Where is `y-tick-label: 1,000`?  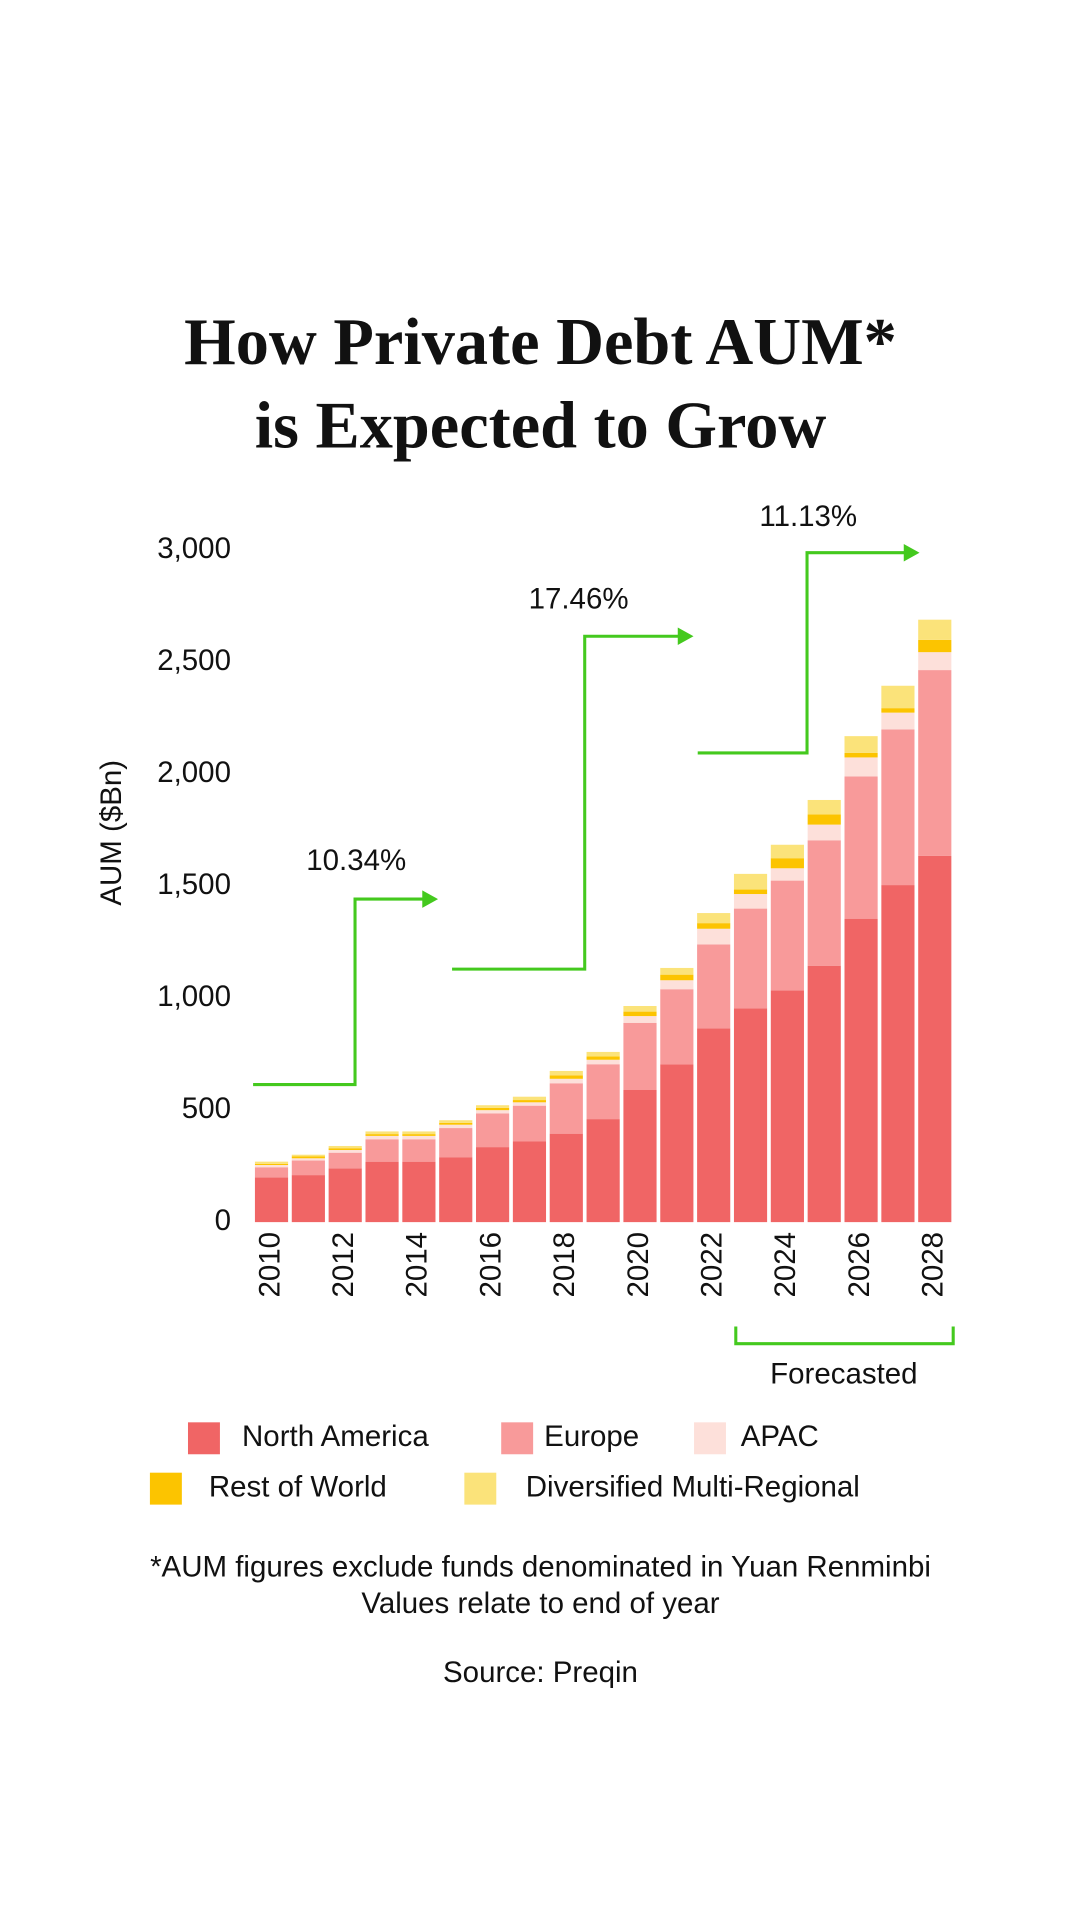 y-tick-label: 1,000 is located at coordinates (194, 996).